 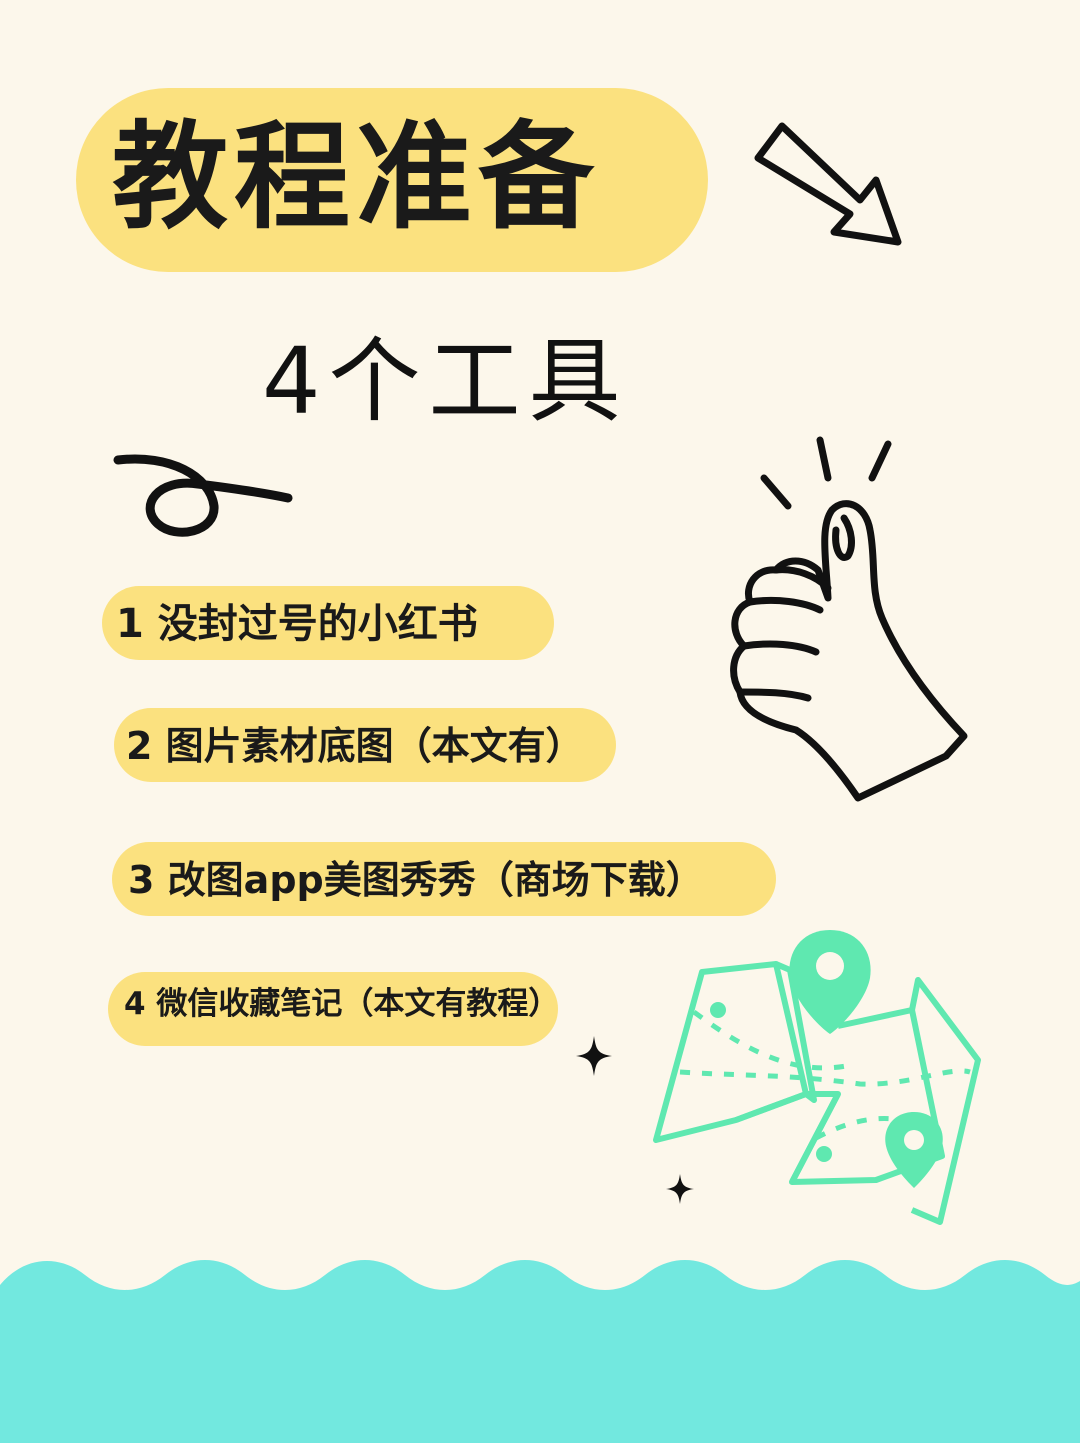 What do you see at coordinates (828, 184) in the screenshot?
I see `arrow-icon` at bounding box center [828, 184].